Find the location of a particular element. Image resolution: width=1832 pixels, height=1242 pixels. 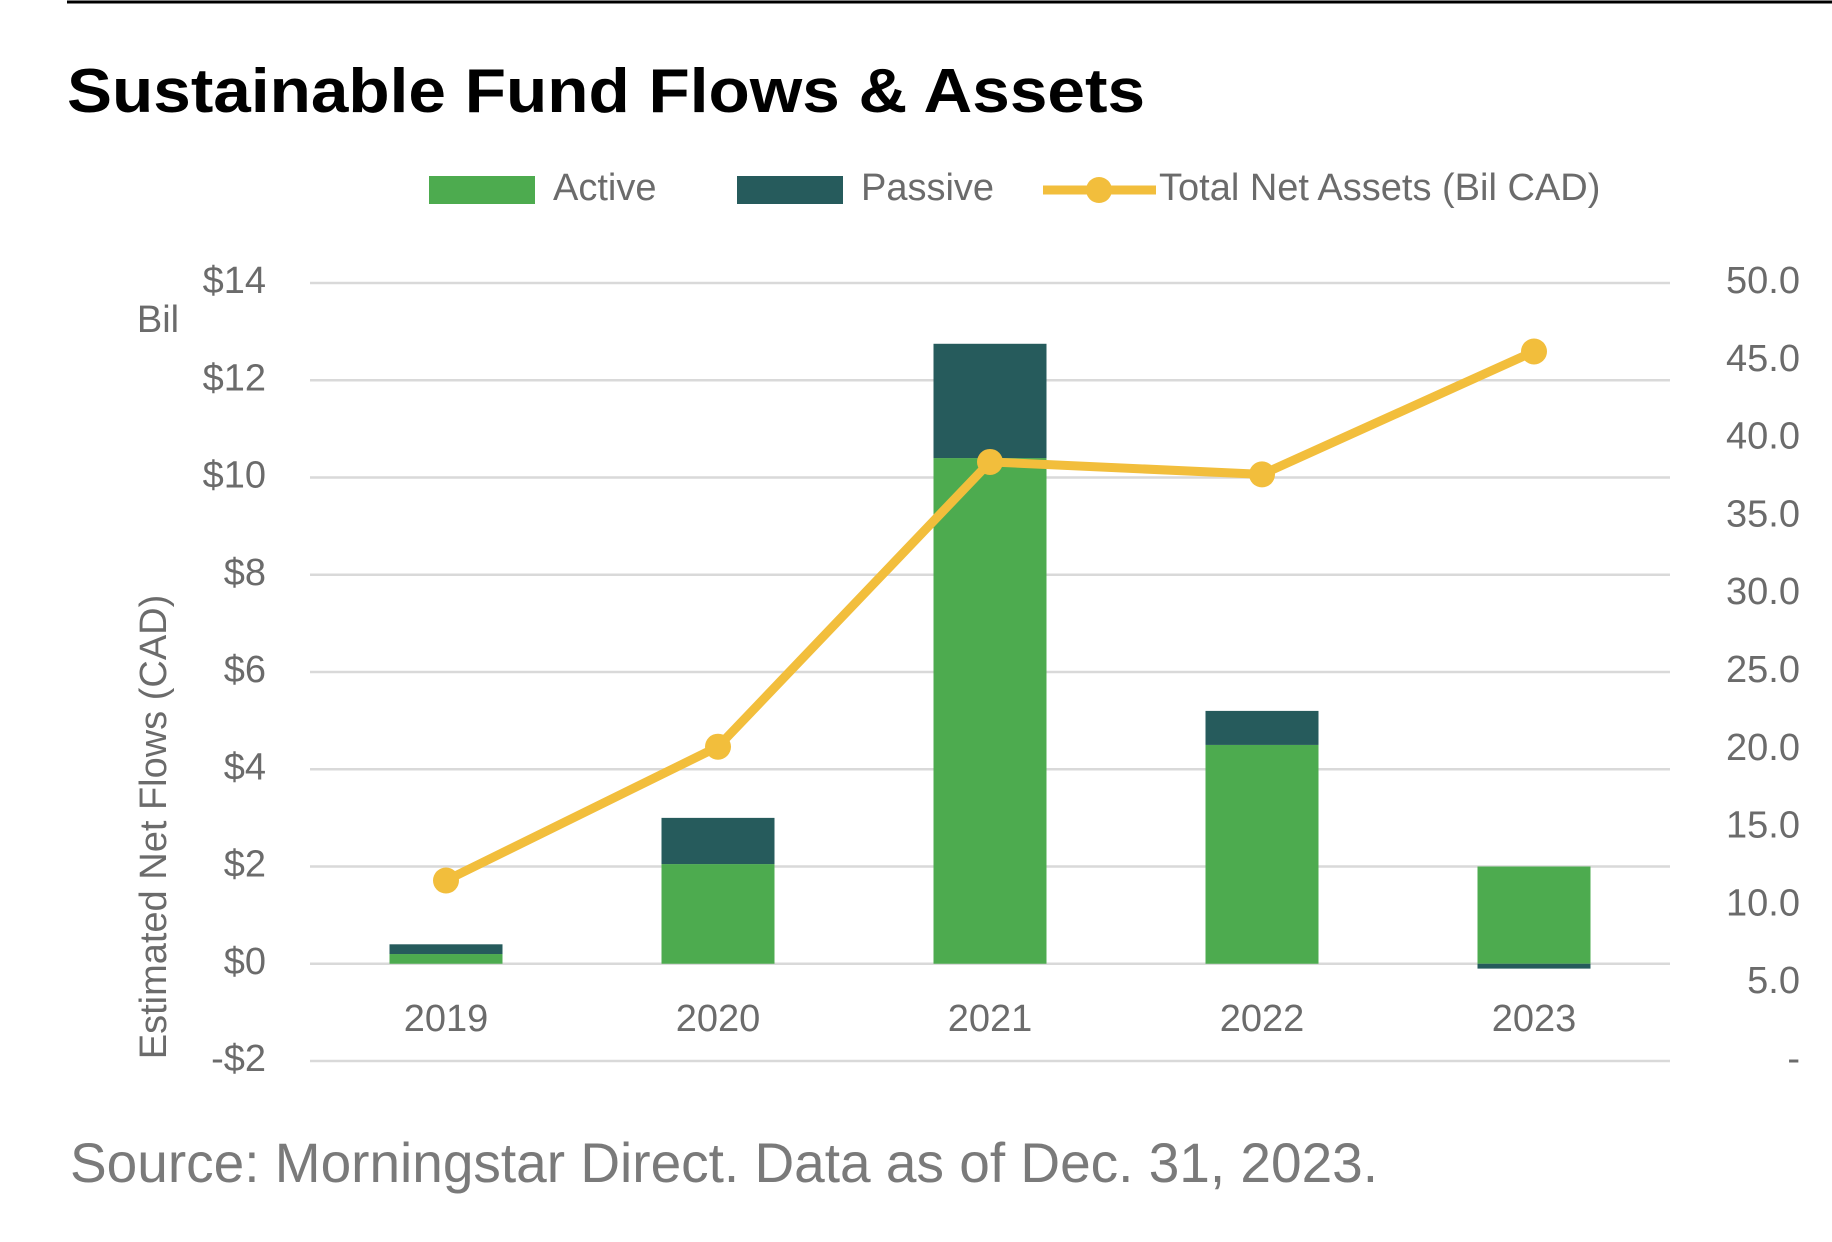

legend-label: Active is located at coordinates (604, 188).